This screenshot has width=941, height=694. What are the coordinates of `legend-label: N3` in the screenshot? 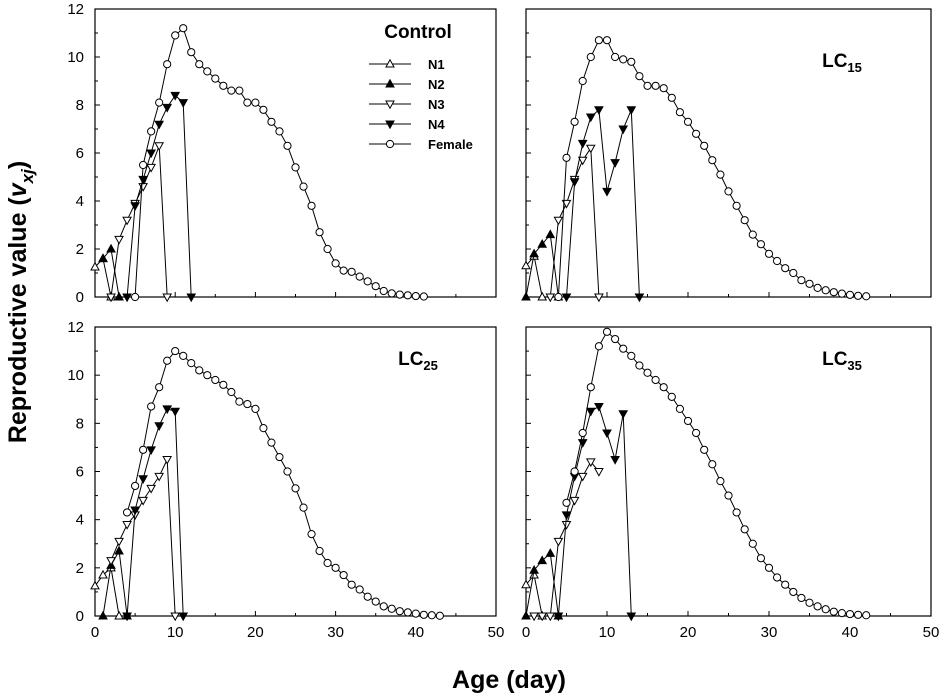 It's located at (436, 104).